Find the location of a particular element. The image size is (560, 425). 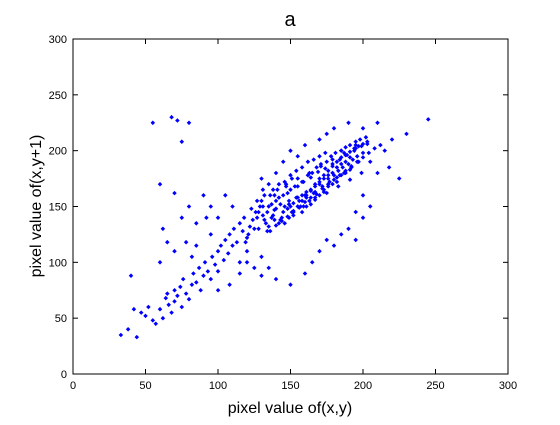

y-tick-label: 250 is located at coordinates (58, 96).